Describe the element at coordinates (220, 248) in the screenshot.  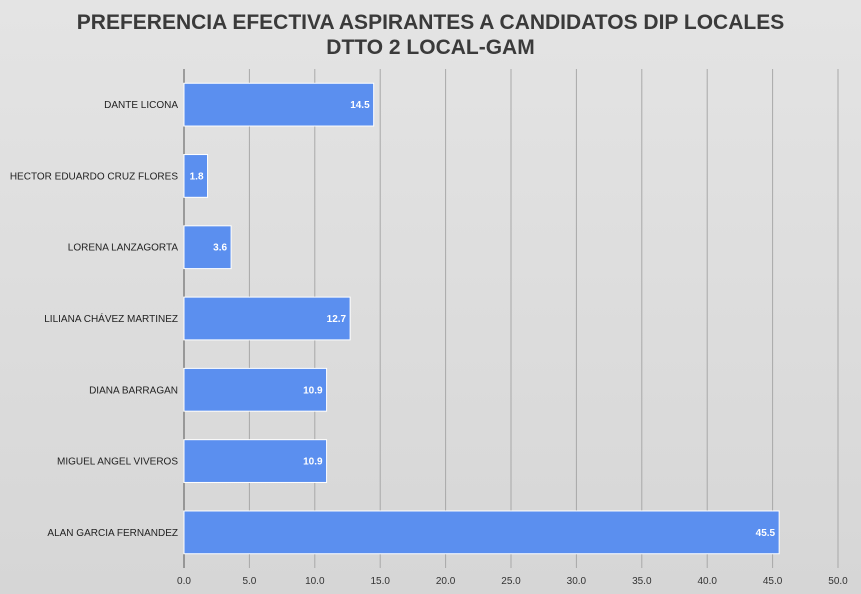
I see `data-label-2: 3.6` at that location.